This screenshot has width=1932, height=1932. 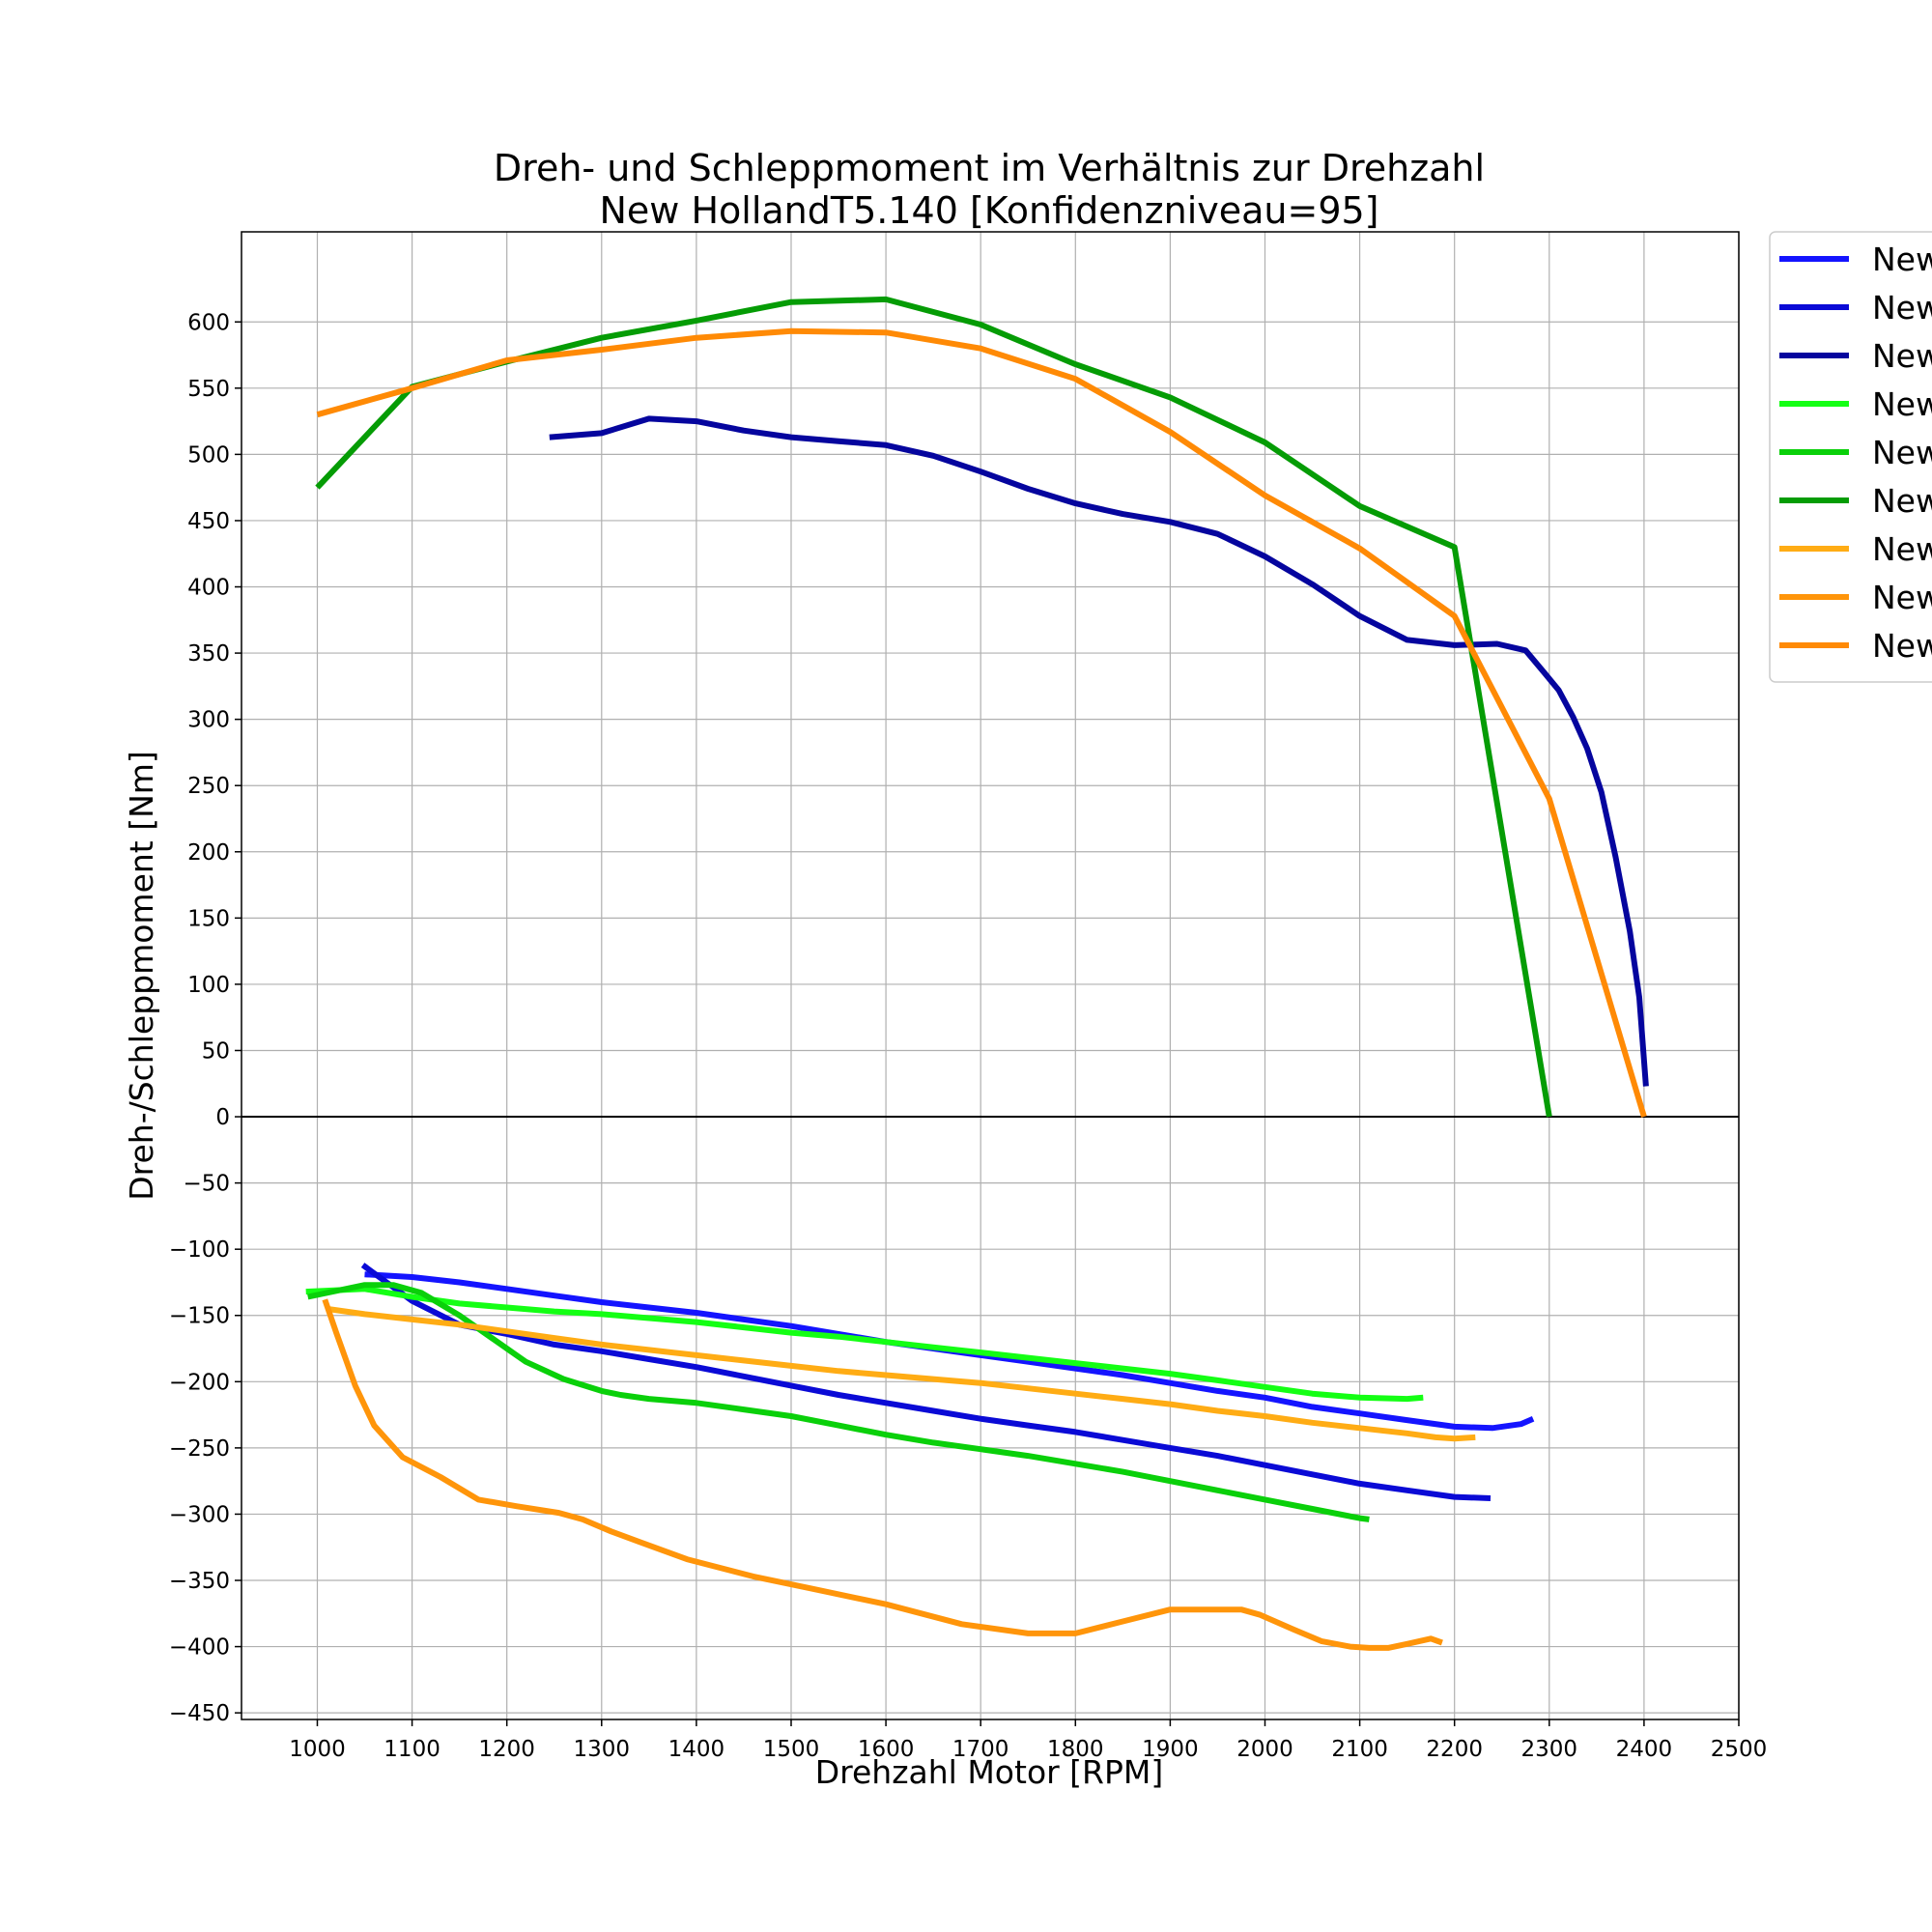 What do you see at coordinates (199, 1382) in the screenshot?
I see `y-tick-label: −200` at bounding box center [199, 1382].